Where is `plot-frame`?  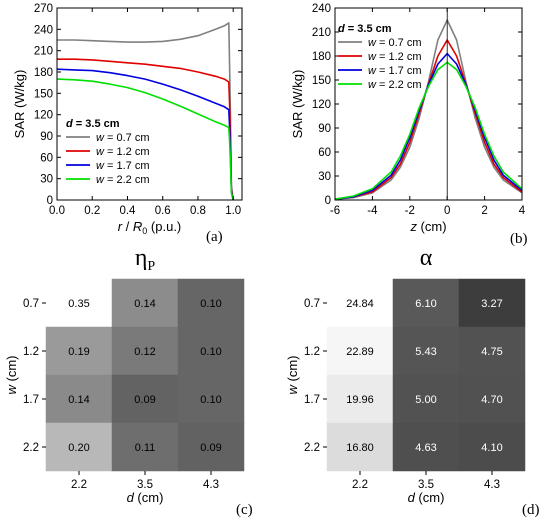
plot-frame is located at coordinates (149, 104).